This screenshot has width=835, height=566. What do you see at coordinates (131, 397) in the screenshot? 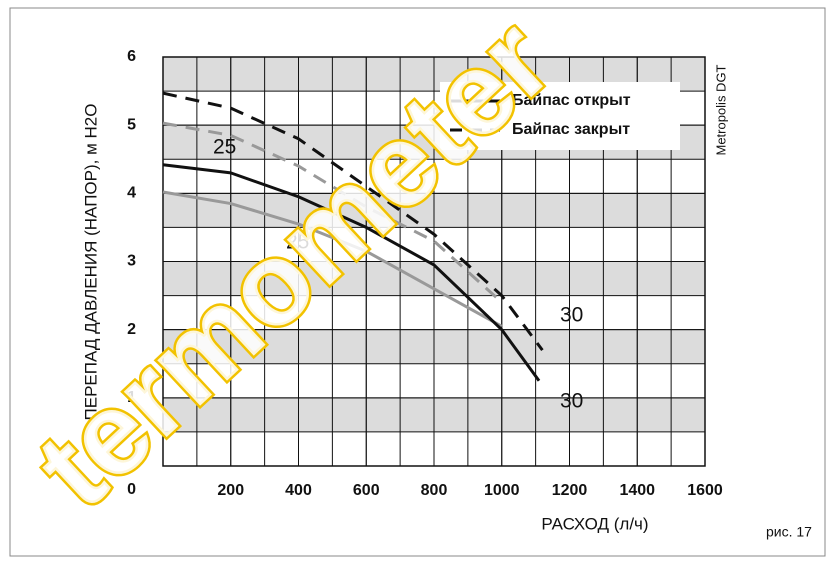
I see `y-tick-label: 1` at bounding box center [131, 397].